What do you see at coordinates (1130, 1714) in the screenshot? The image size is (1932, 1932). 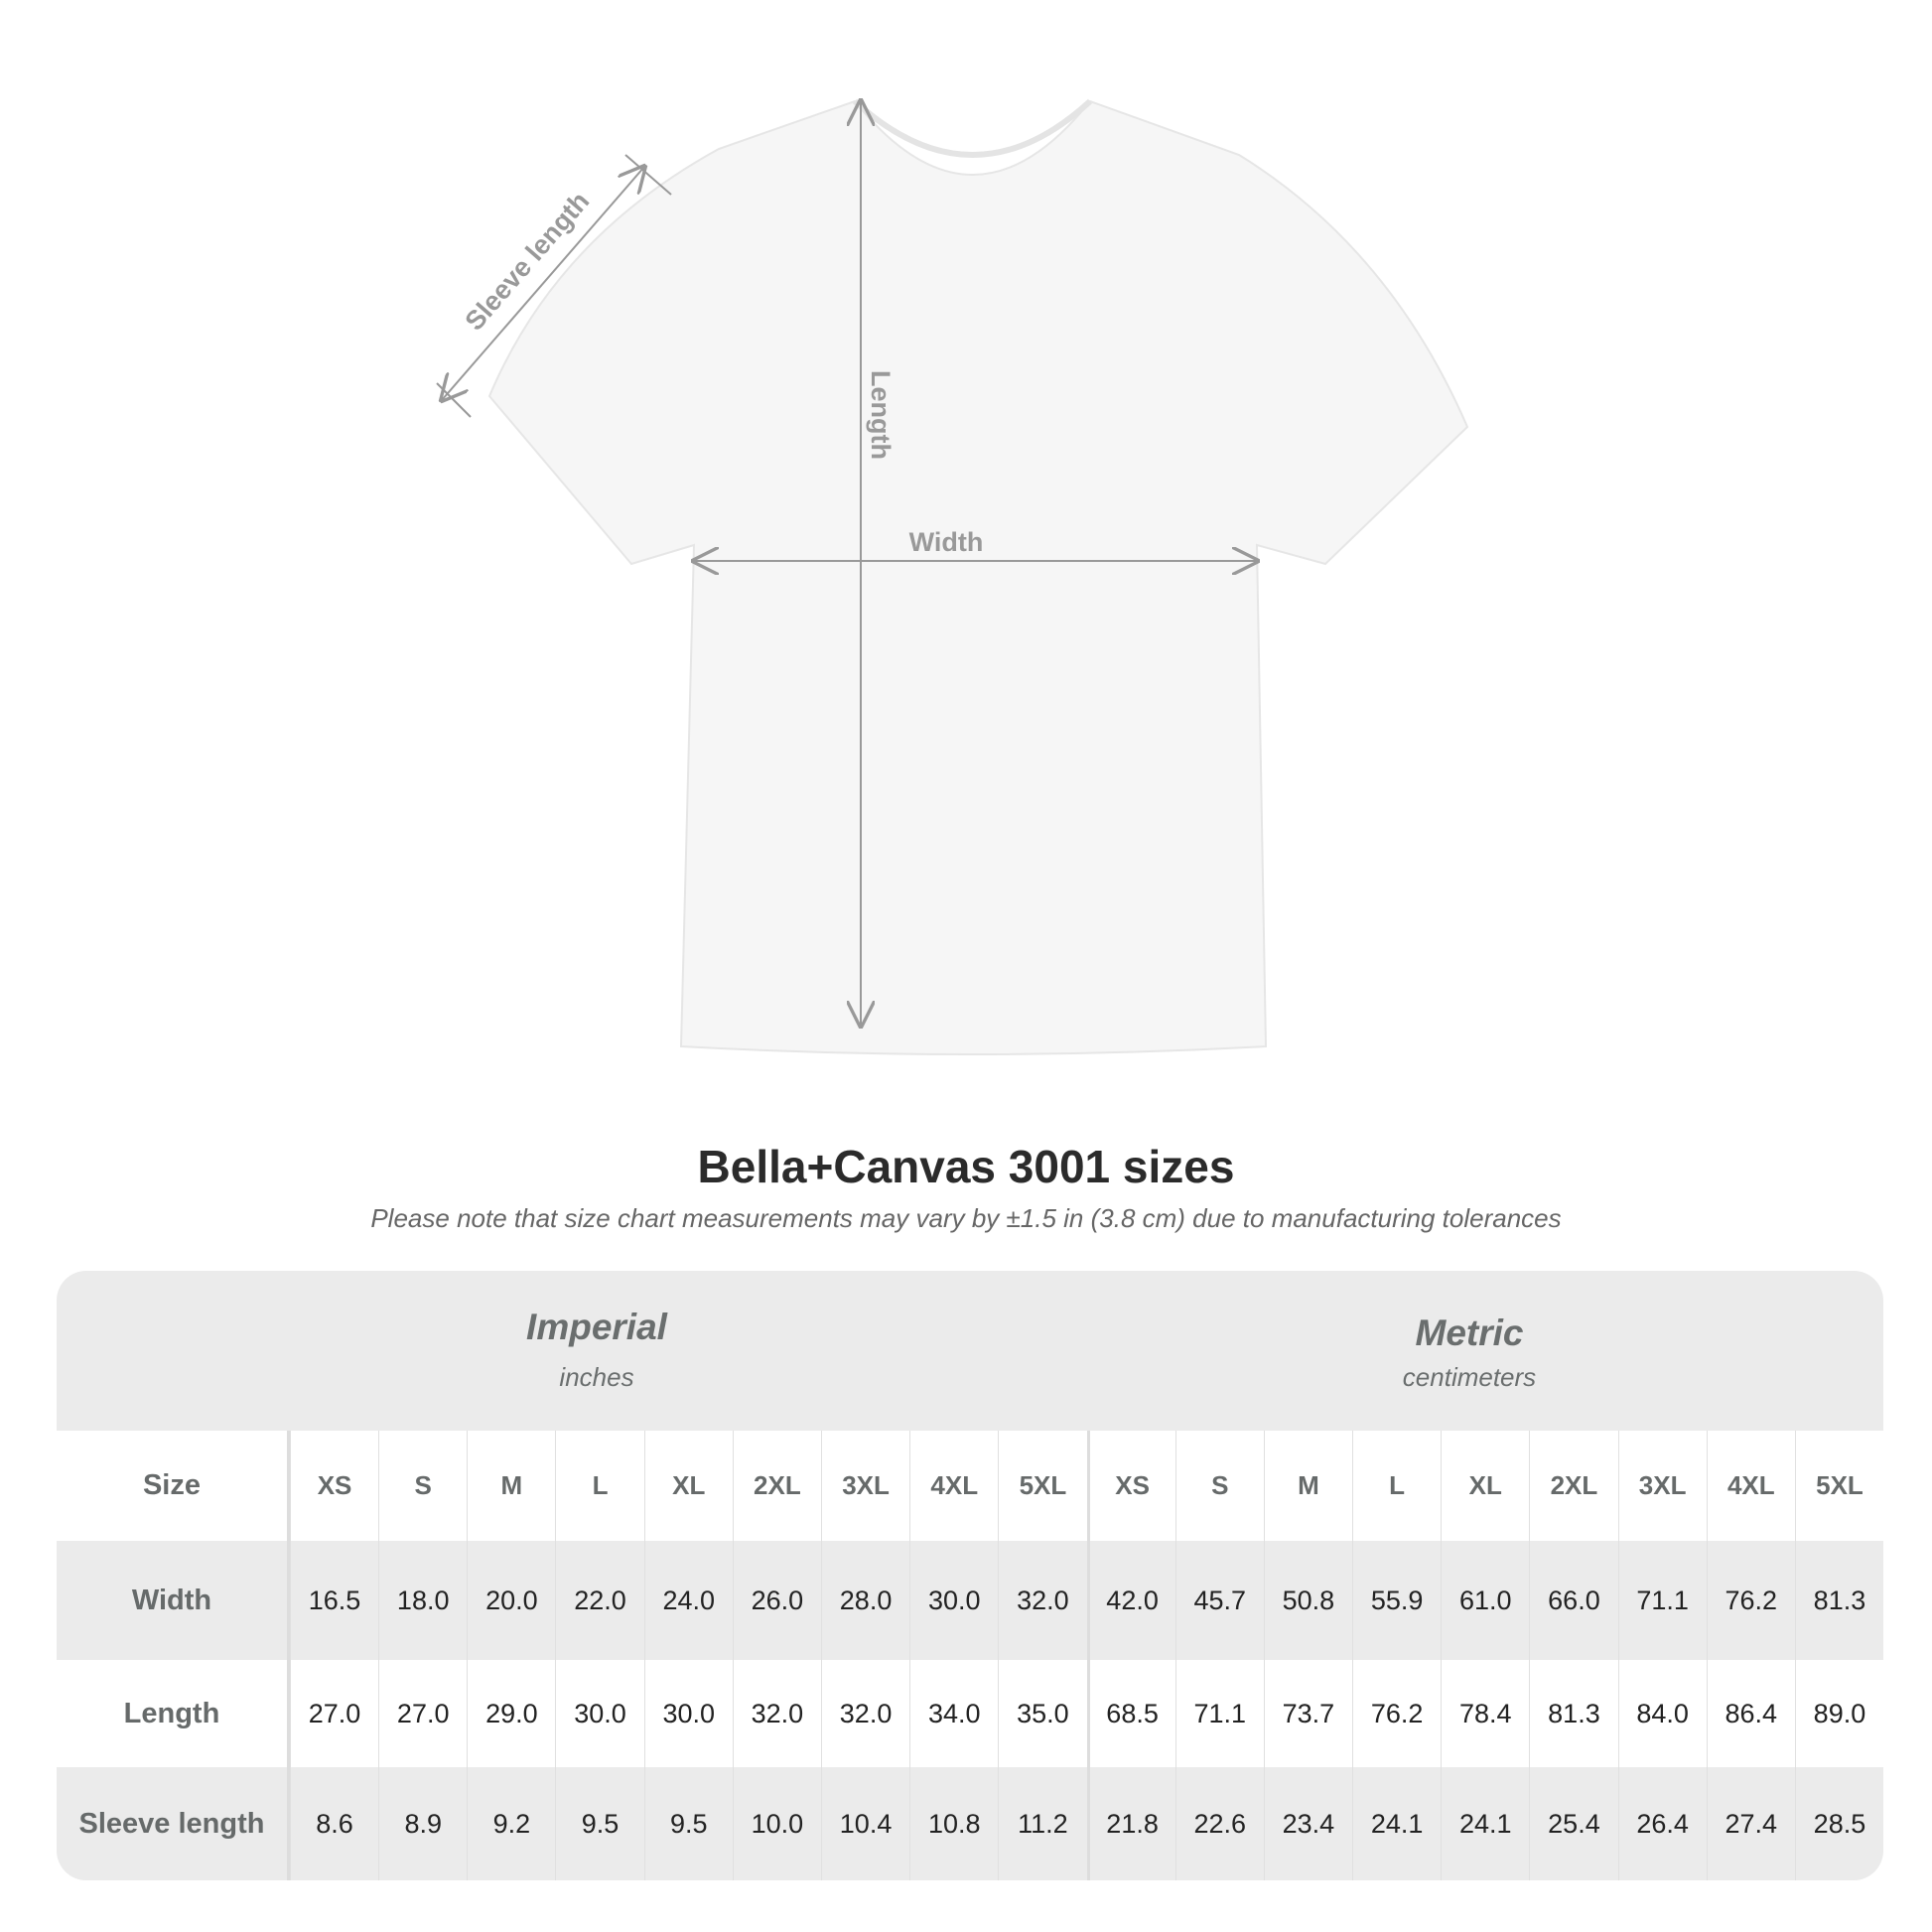 I see `metric-value-cell: 68.5` at bounding box center [1130, 1714].